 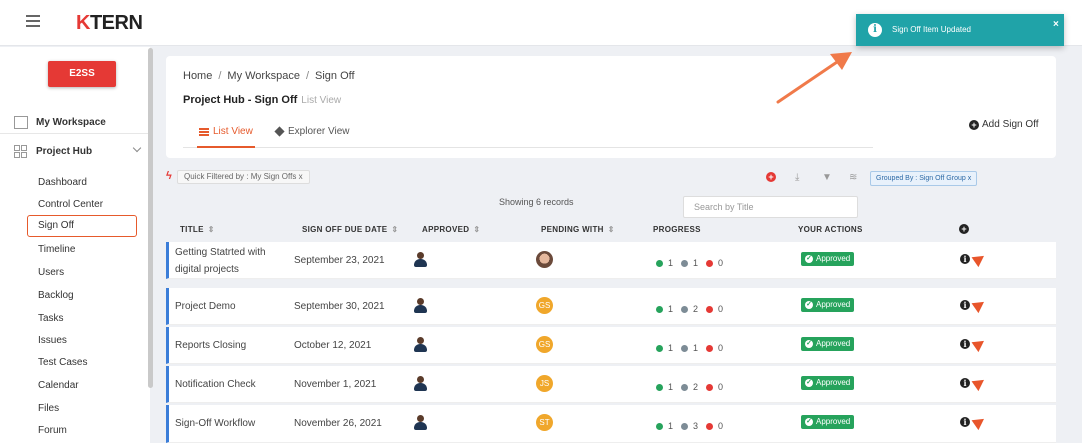 I want to click on sidebar-item-my-workspace: My Workspace, so click(x=60, y=122).